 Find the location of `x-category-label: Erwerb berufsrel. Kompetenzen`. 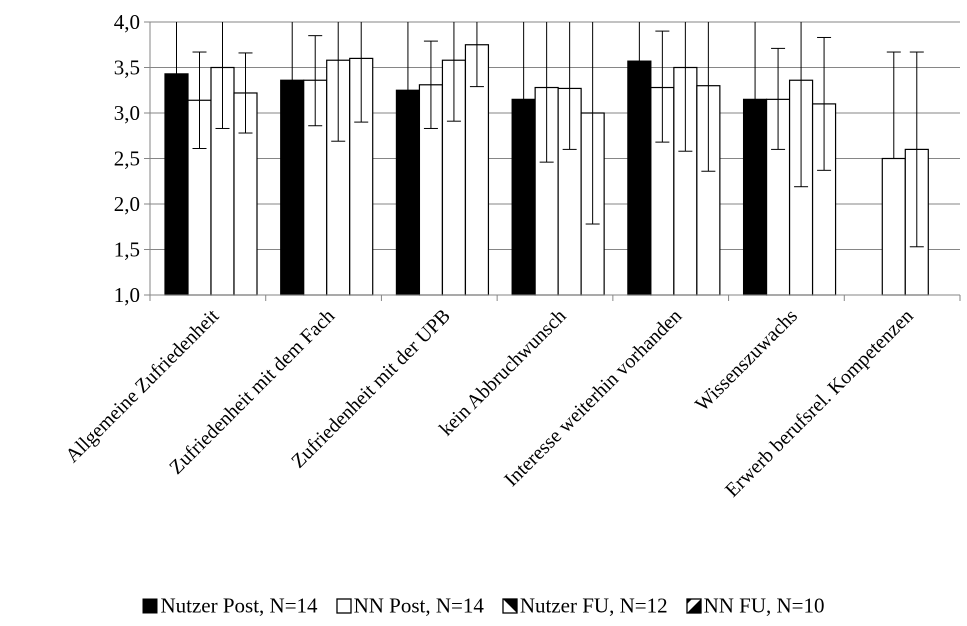

x-category-label: Erwerb berufsrel. Kompetenzen is located at coordinates (819, 403).